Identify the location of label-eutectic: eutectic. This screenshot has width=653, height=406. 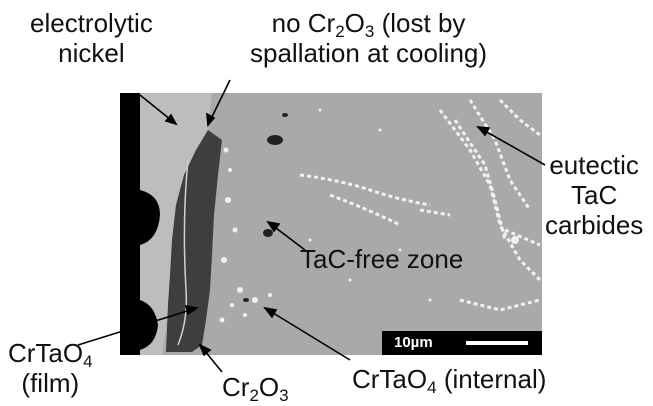
(594, 165).